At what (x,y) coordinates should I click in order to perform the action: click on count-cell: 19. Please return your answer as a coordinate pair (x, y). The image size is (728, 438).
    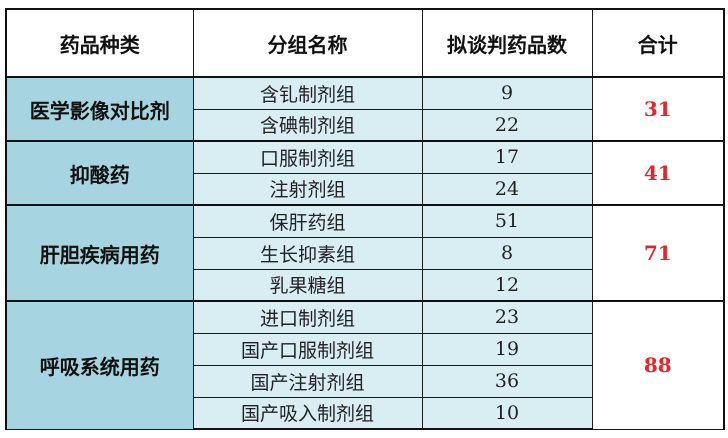
    Looking at the image, I should click on (507, 349).